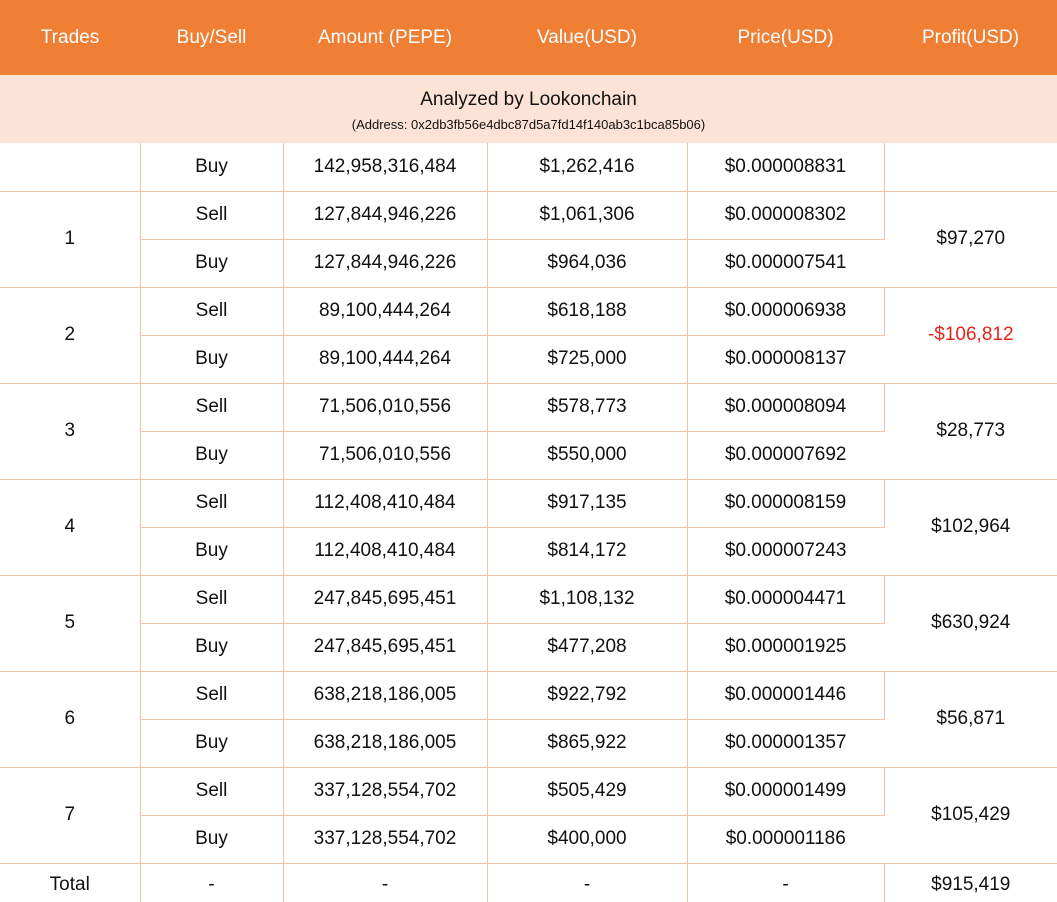 This screenshot has width=1057, height=902. I want to click on value-cell: $505,429, so click(587, 791).